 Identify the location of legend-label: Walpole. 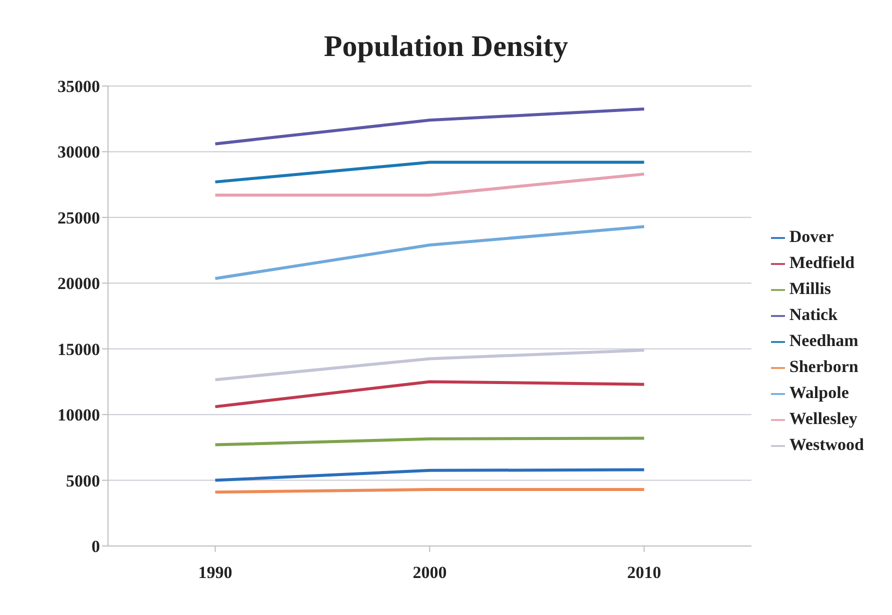
(819, 392).